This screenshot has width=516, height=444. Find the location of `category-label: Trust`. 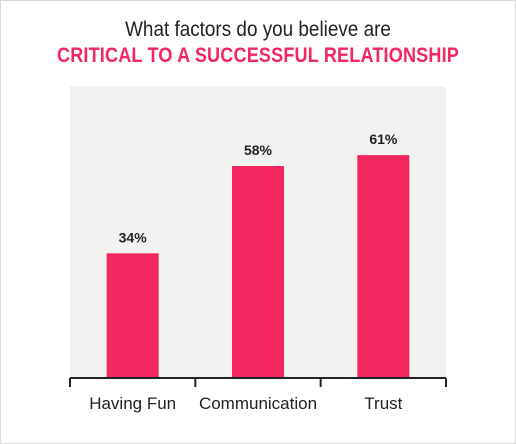

category-label: Trust is located at coordinates (383, 403).